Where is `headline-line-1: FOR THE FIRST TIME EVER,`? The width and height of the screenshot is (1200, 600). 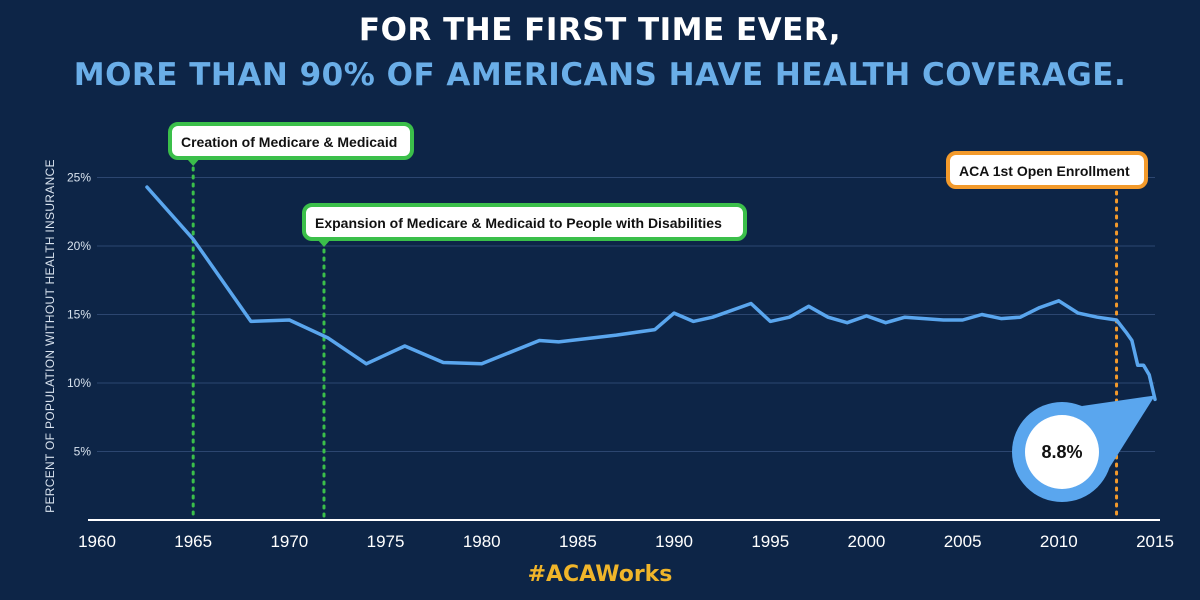
headline-line-1: FOR THE FIRST TIME EVER, is located at coordinates (600, 30).